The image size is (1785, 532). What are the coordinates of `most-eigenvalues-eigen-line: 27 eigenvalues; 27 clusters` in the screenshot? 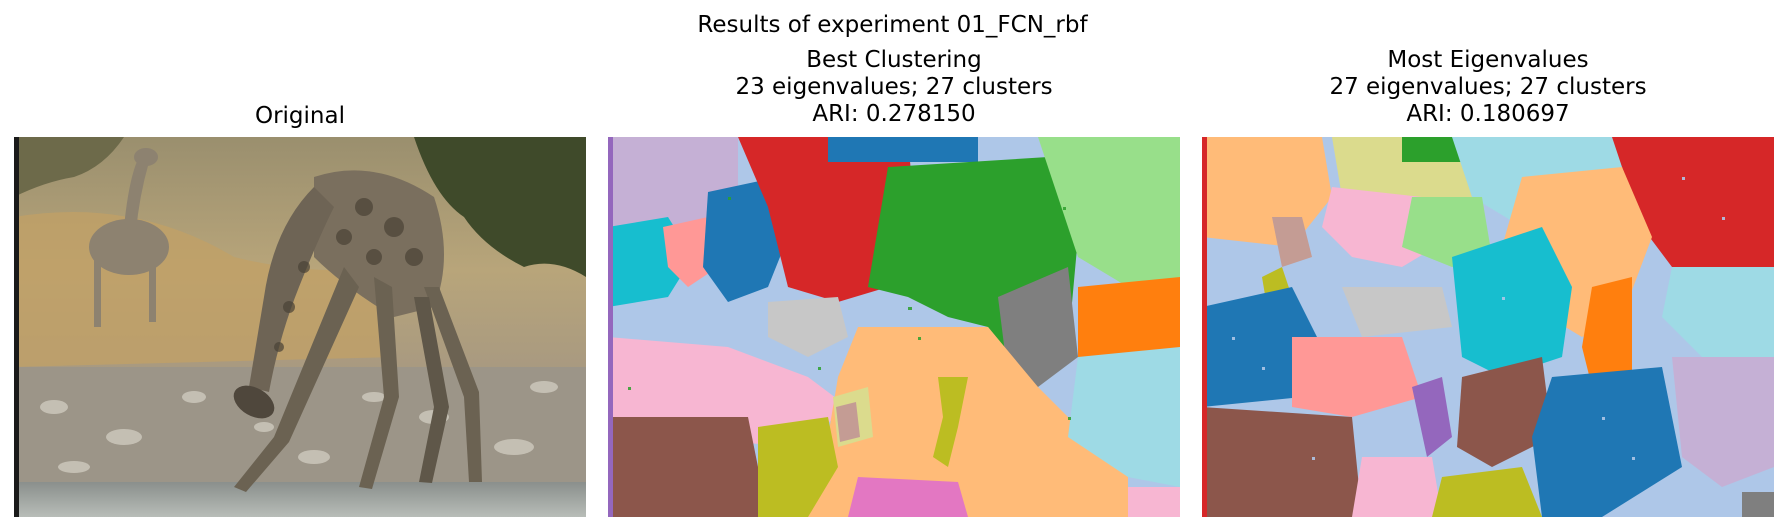 It's located at (1488, 87).